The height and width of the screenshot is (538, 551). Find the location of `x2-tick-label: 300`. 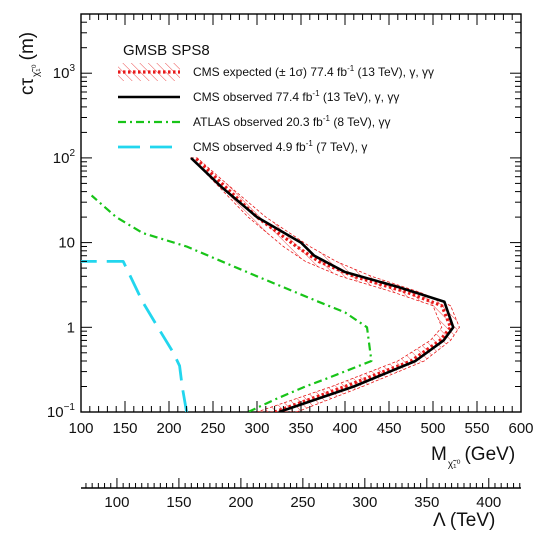

x2-tick-label: 300 is located at coordinates (364, 502).